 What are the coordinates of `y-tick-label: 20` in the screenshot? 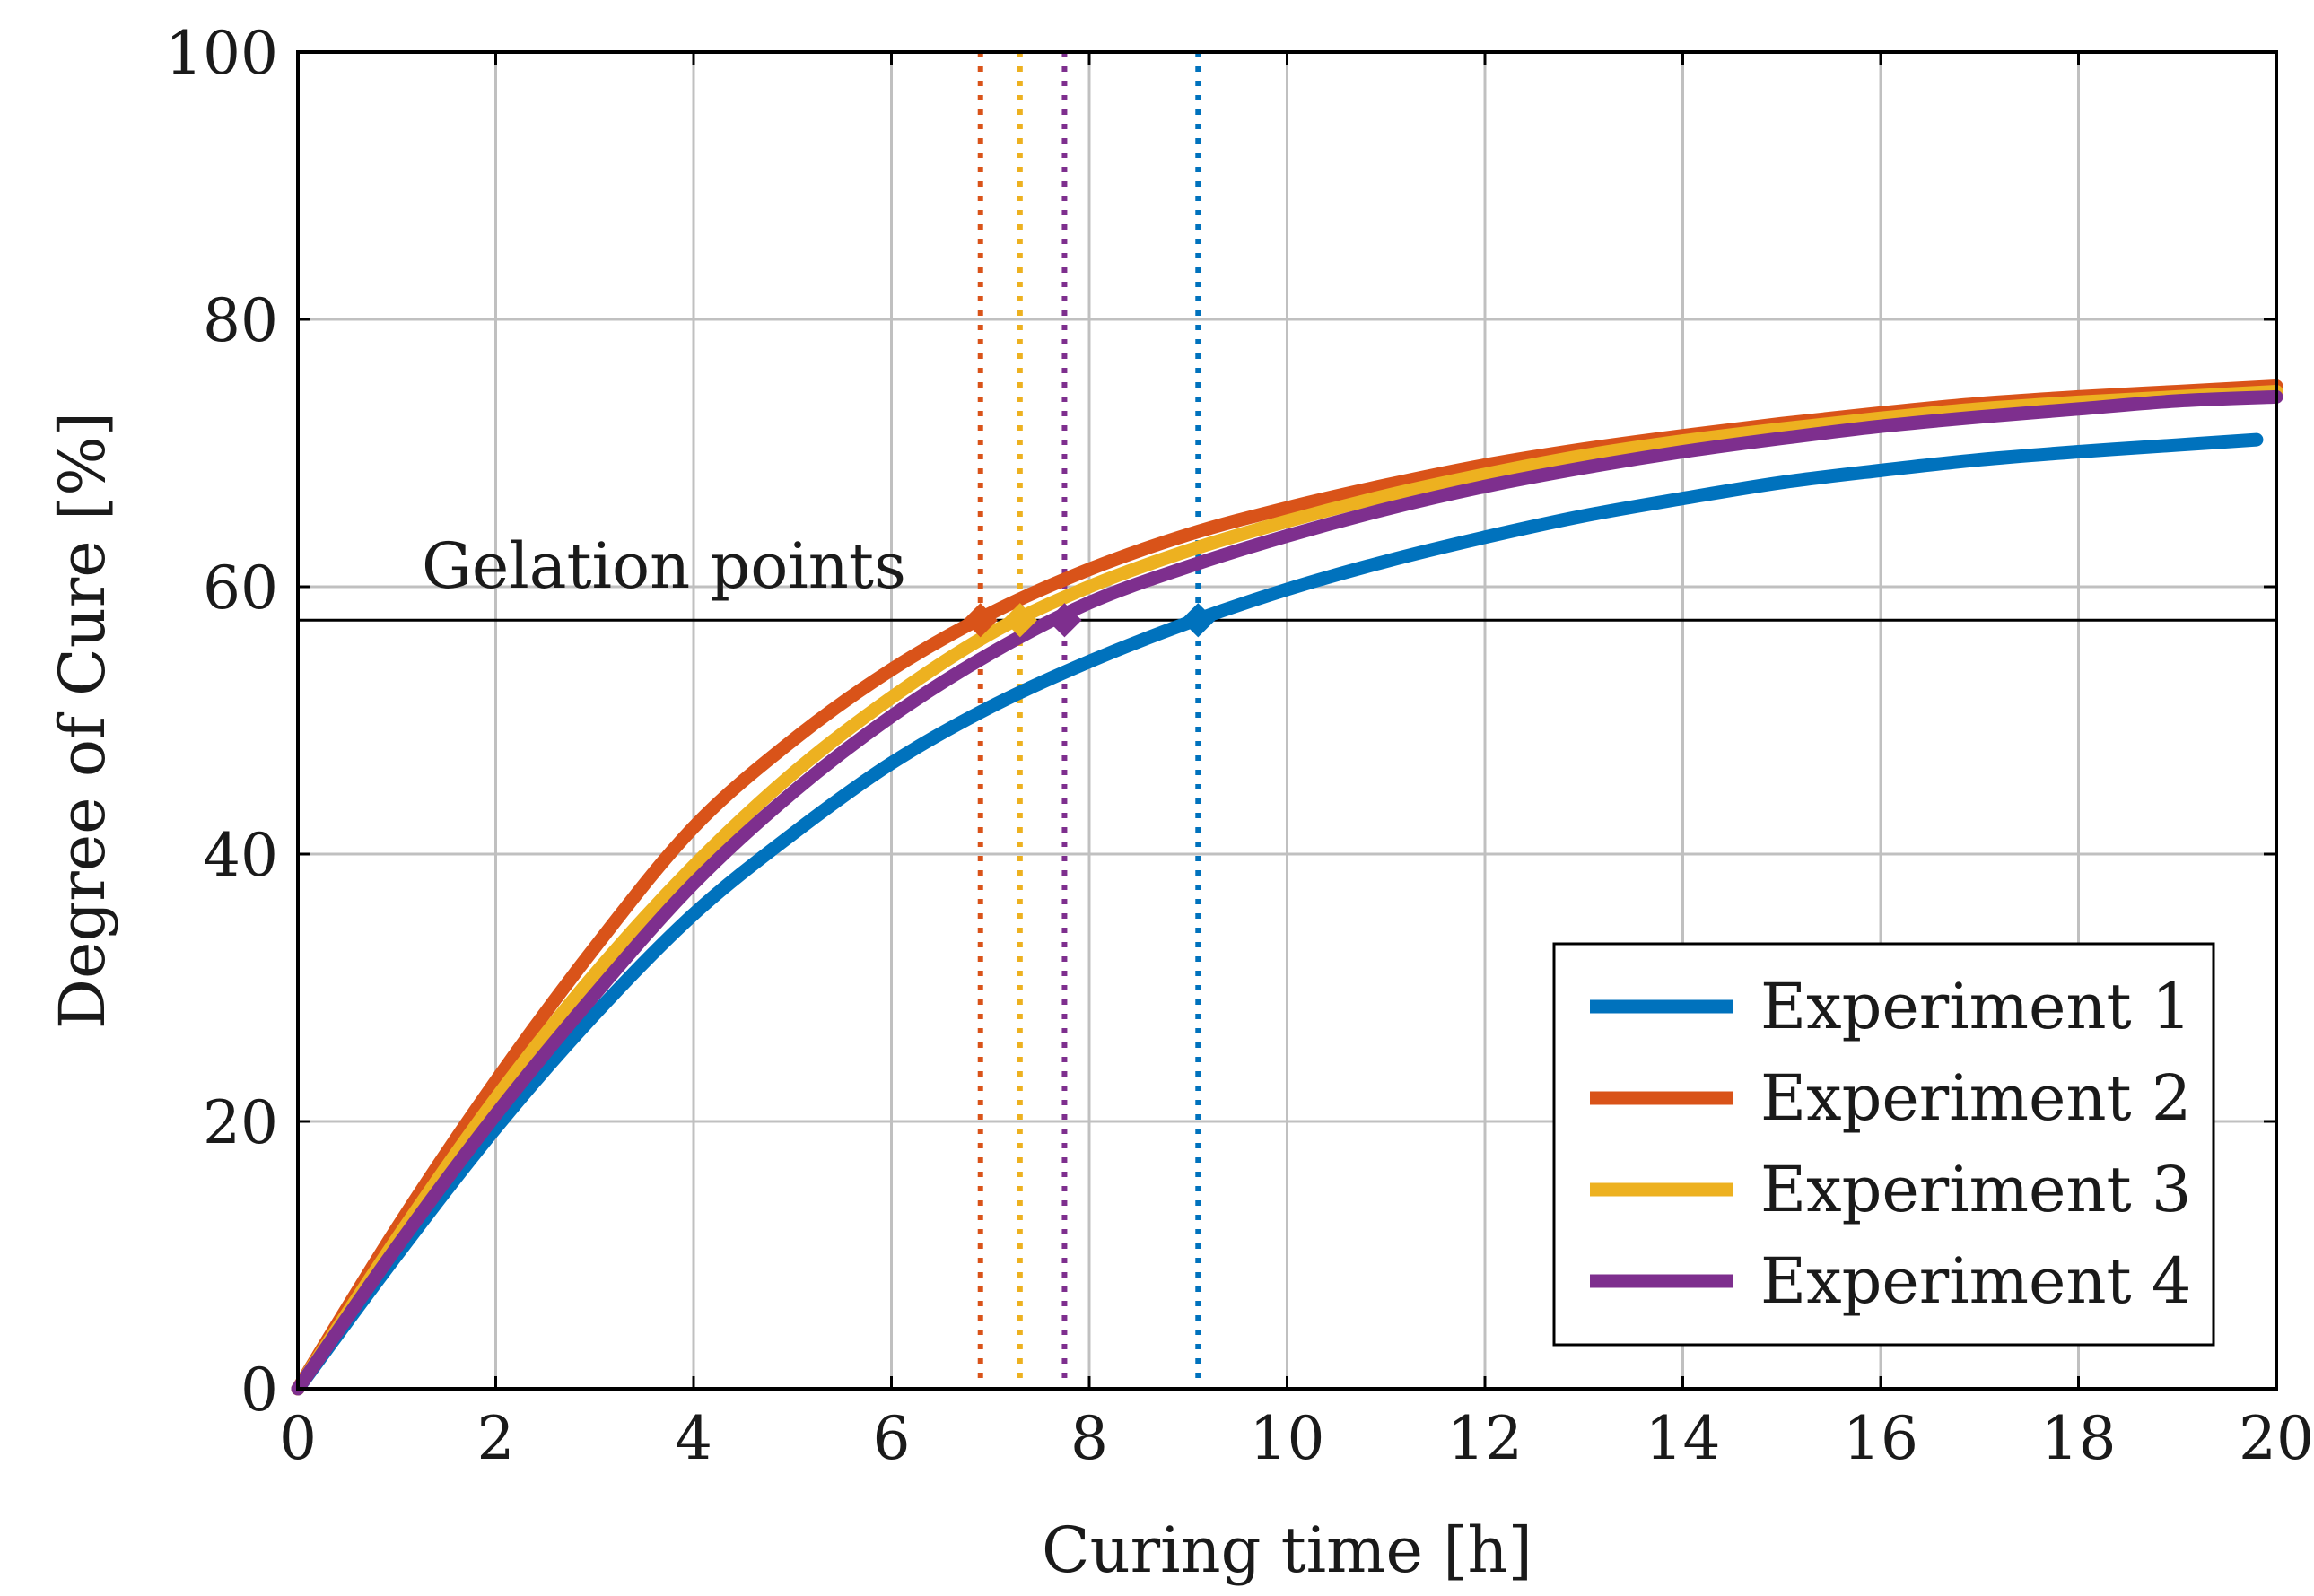 It's located at (240, 1122).